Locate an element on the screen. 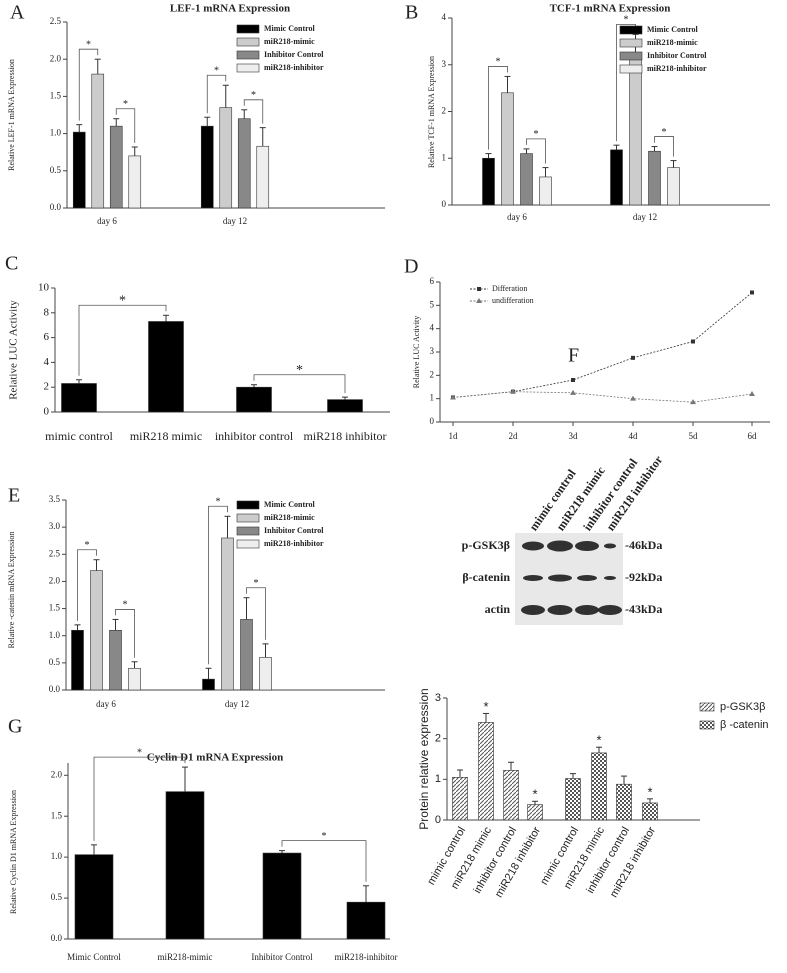 Image resolution: width=787 pixels, height=973 pixels. y-axis-label: Relative Cyclin D1 mRNA Expression is located at coordinates (13, 852).